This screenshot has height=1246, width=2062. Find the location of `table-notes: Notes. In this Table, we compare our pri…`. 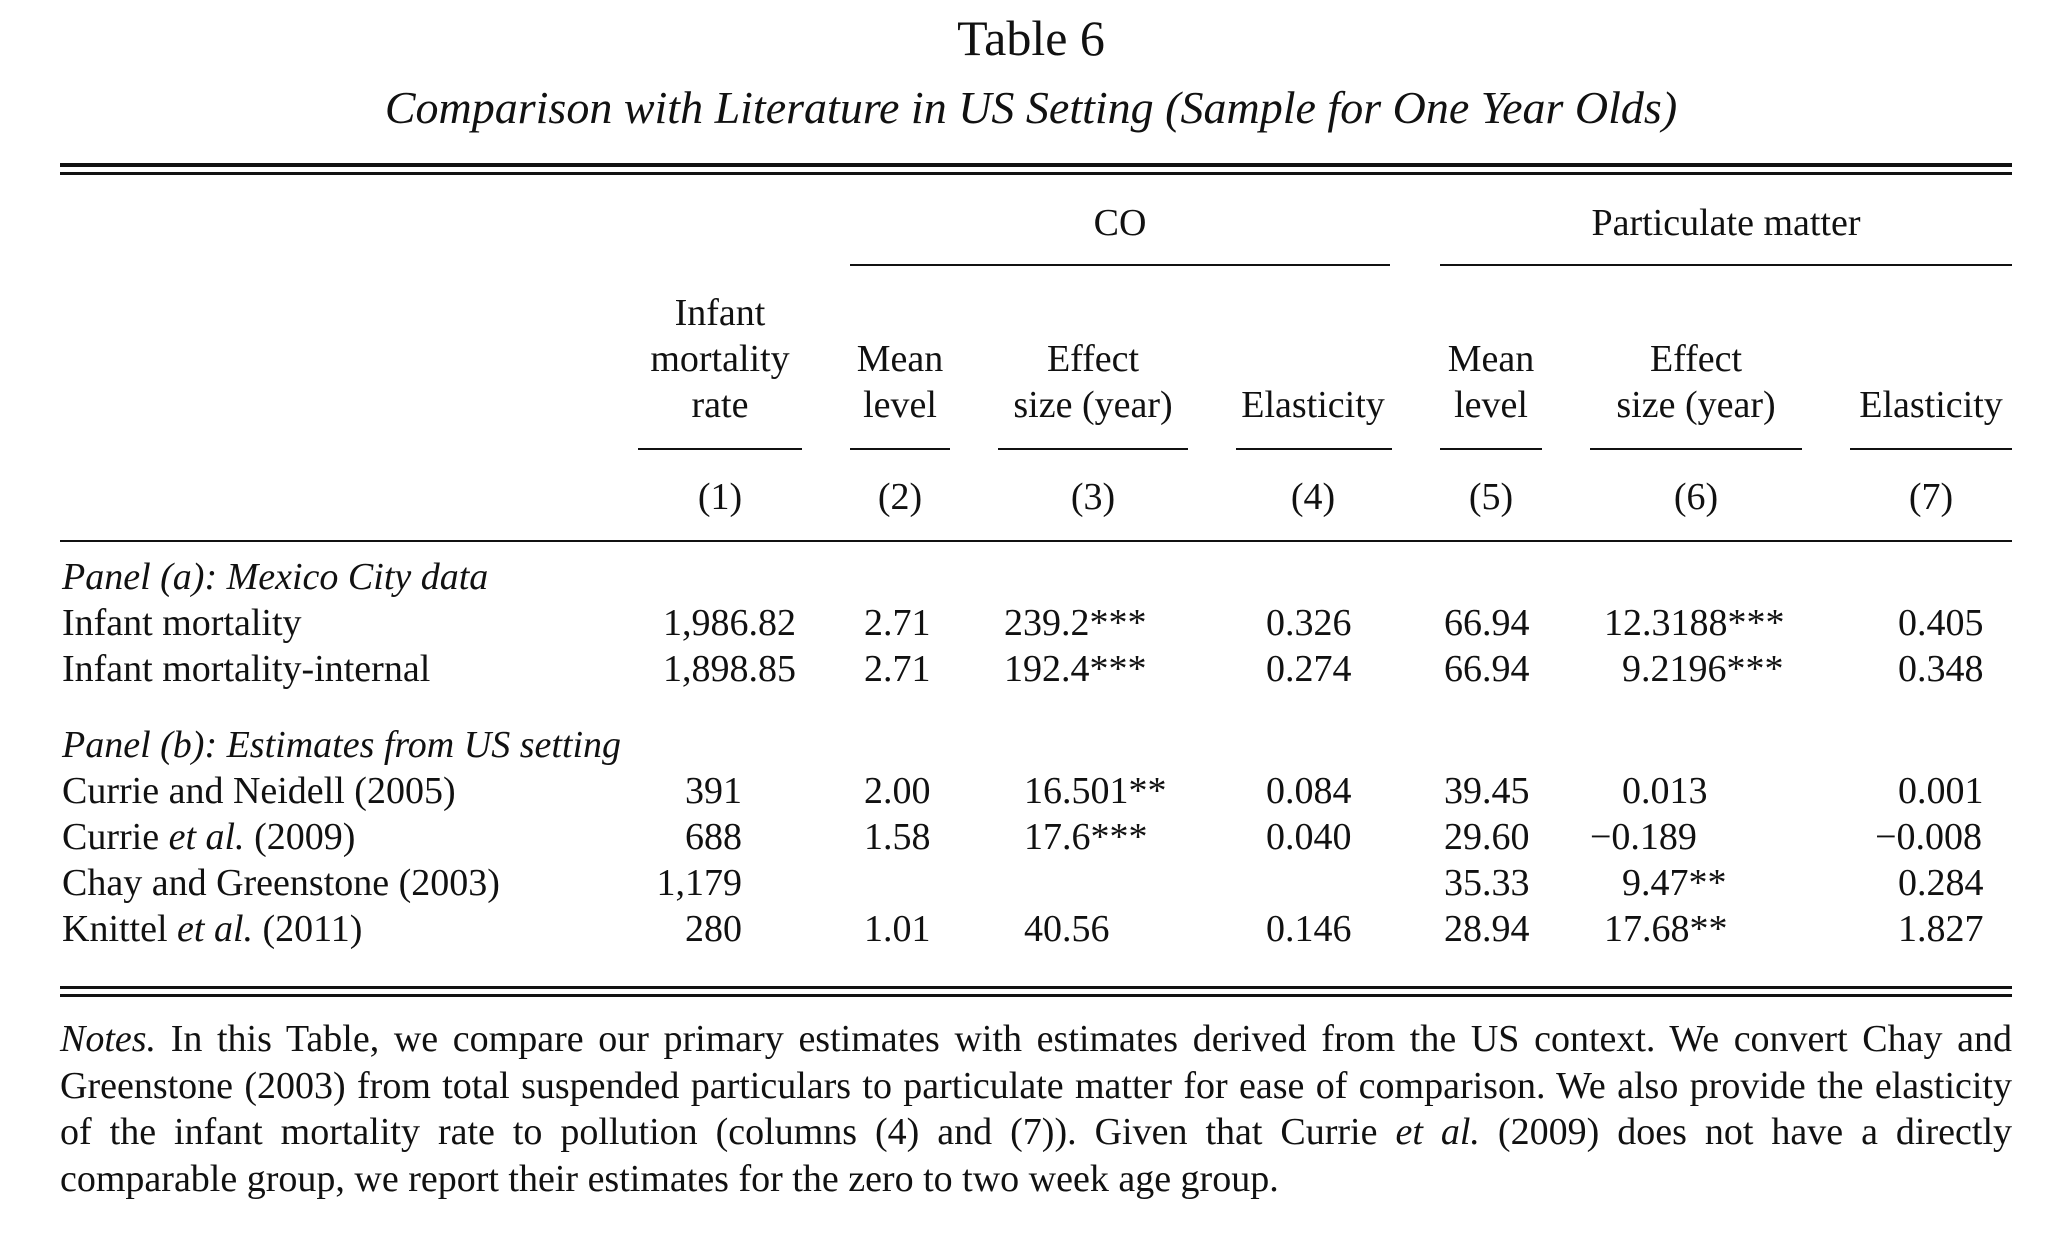

table-notes: Notes. In this Table, we compare our pri… is located at coordinates (1036, 1109).